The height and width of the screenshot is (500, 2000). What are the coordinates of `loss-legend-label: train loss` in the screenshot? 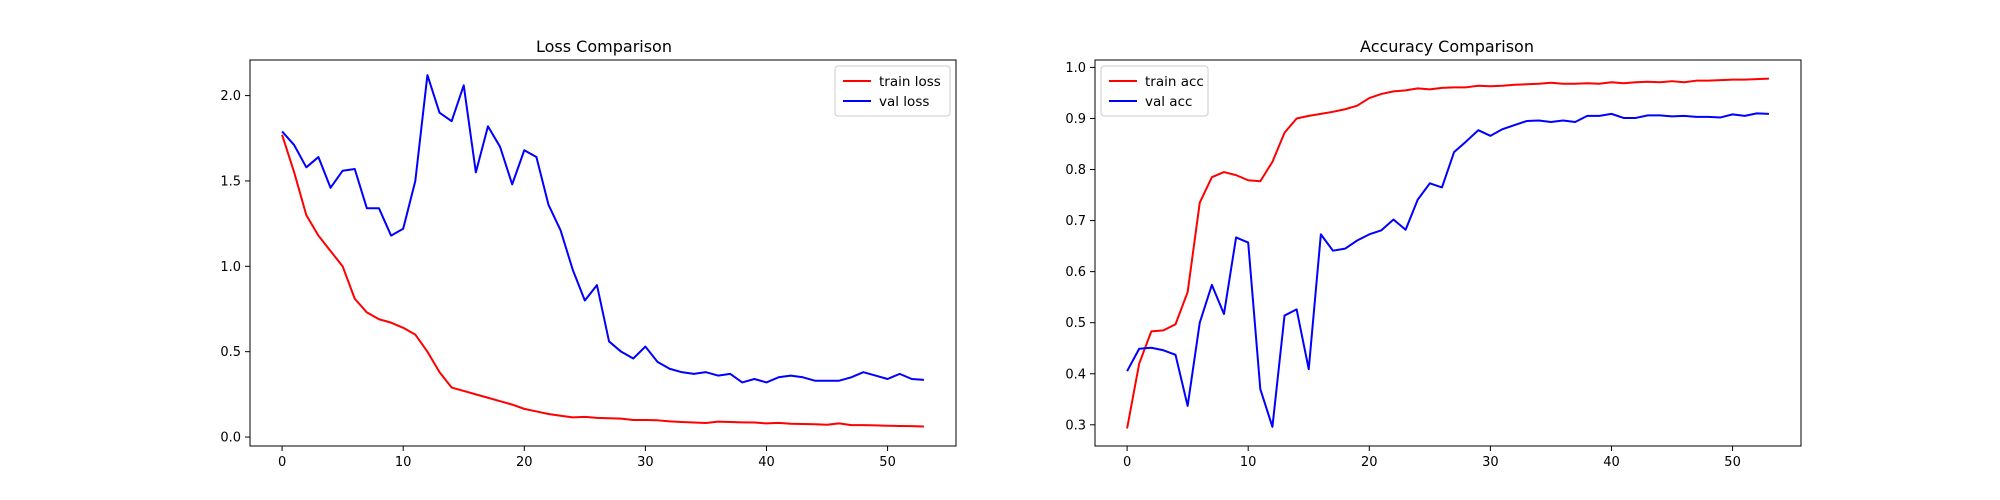 It's located at (910, 82).